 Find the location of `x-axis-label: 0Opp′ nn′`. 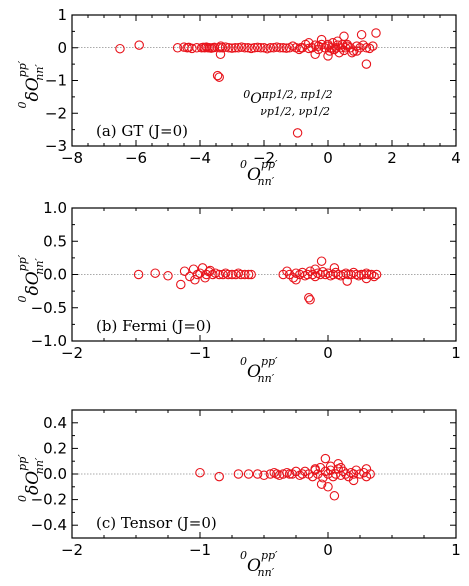

x-axis-label: 0Opp′ nn′ is located at coordinates (259, 370).